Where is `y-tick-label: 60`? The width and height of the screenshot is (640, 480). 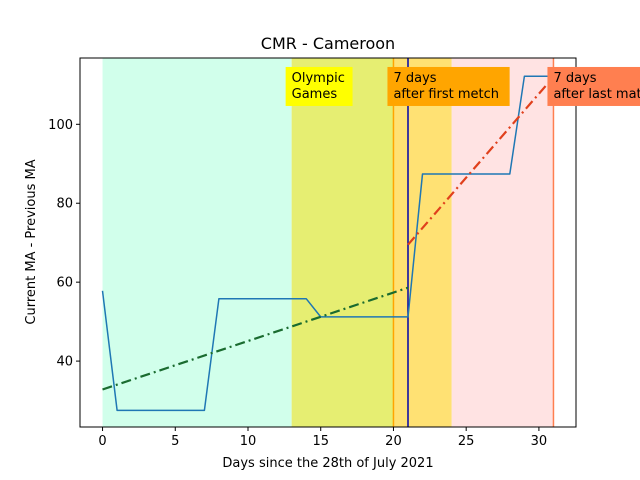 y-tick-label: 60 is located at coordinates (64, 283).